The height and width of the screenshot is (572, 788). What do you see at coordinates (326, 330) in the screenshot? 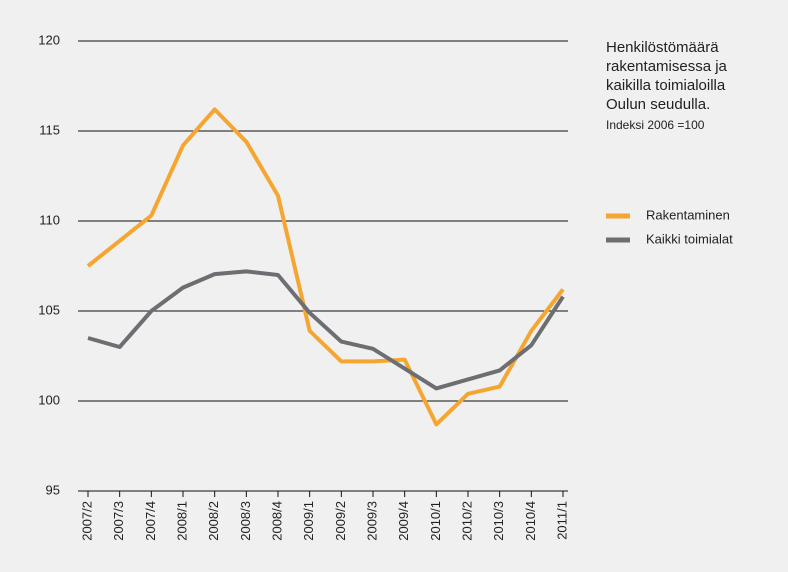
I see `line-series` at bounding box center [326, 330].